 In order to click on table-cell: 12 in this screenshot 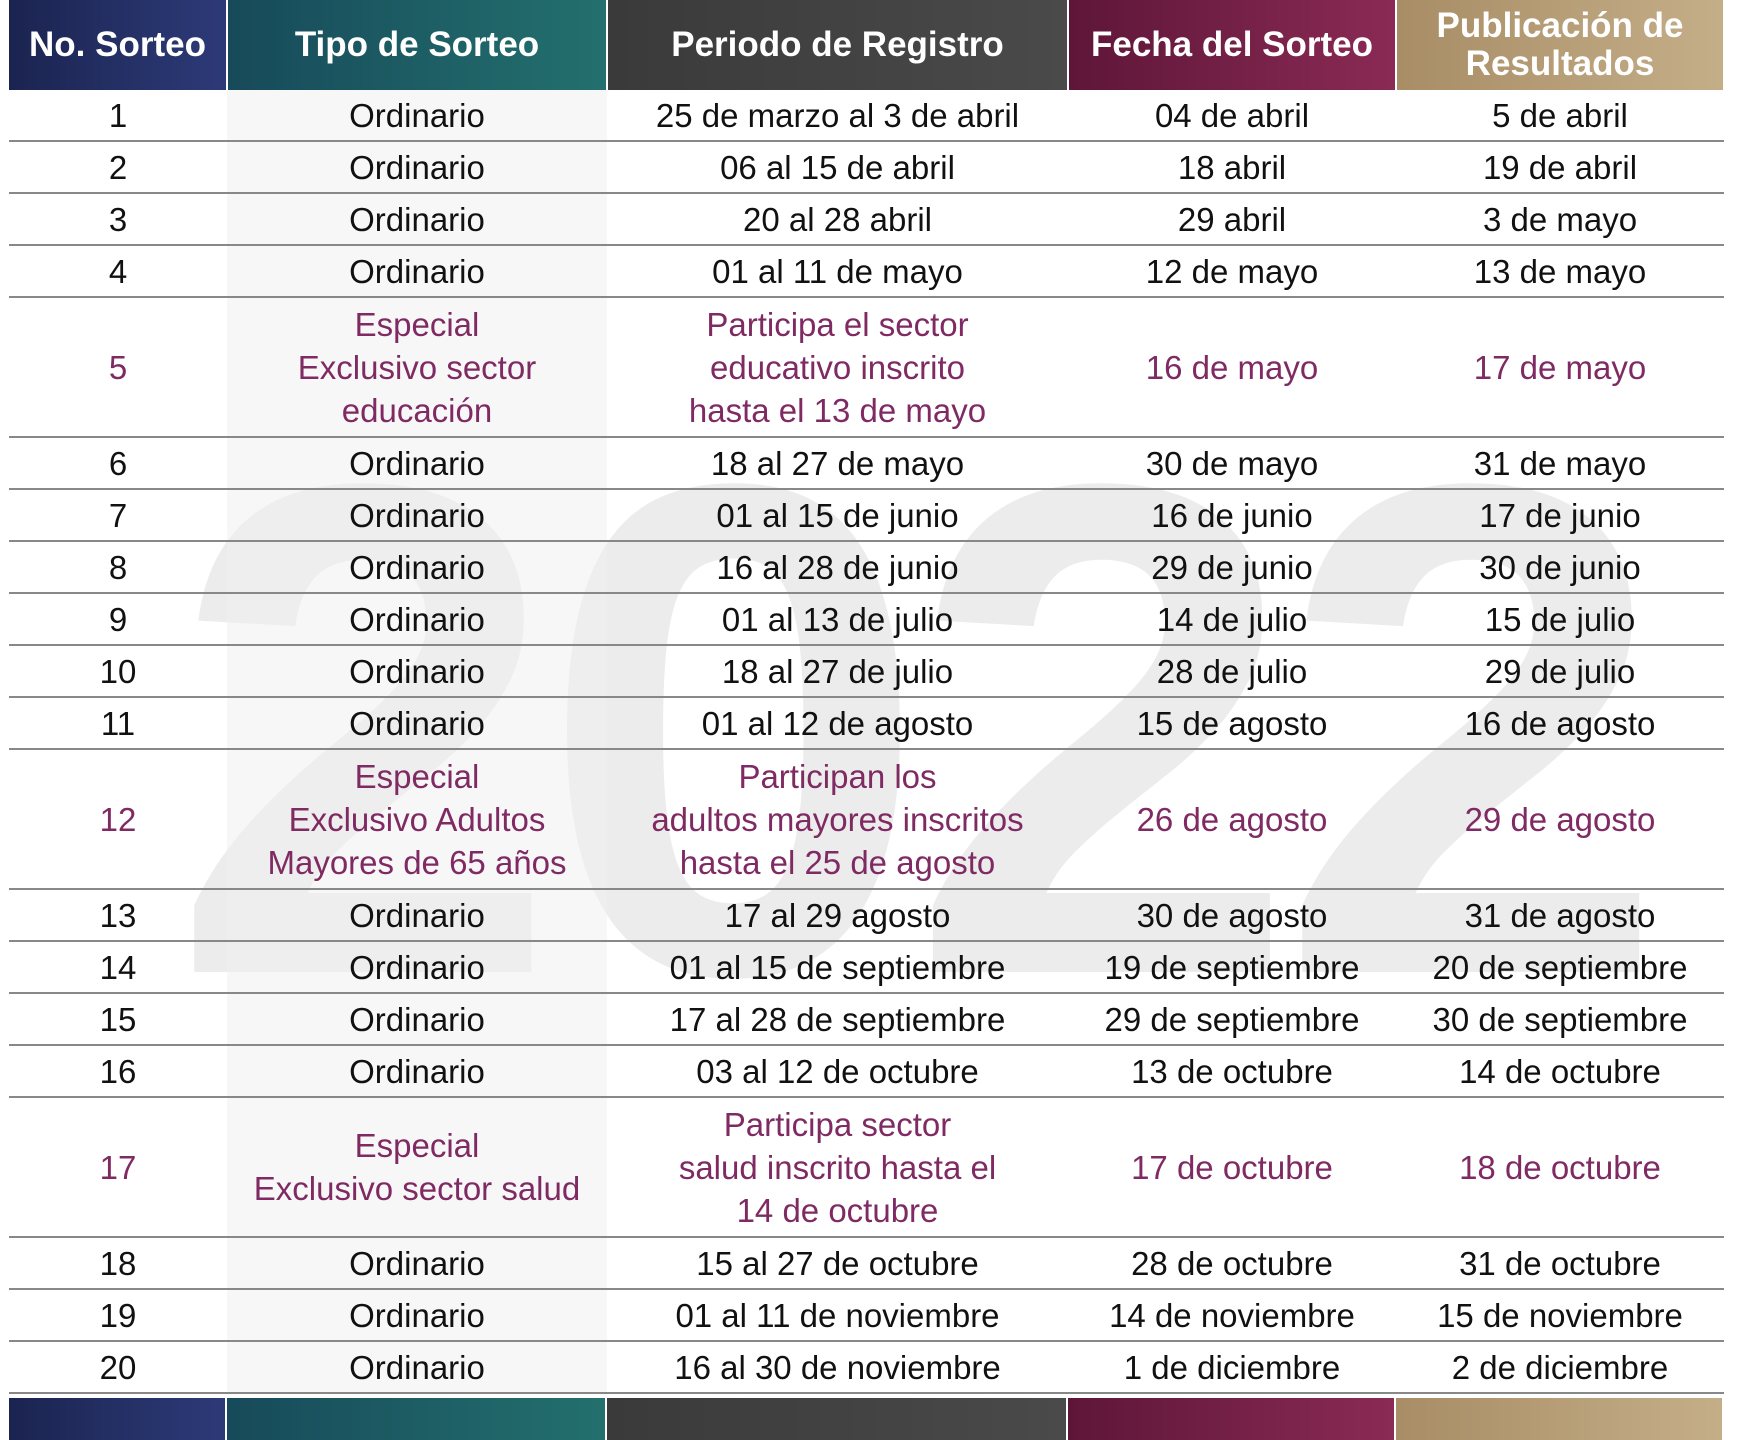, I will do `click(118, 819)`.